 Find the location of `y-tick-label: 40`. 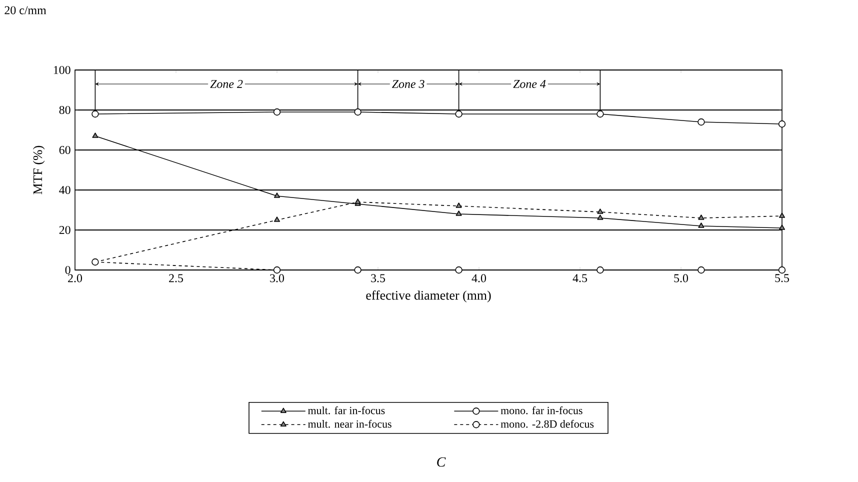

y-tick-label: 40 is located at coordinates (64, 190).